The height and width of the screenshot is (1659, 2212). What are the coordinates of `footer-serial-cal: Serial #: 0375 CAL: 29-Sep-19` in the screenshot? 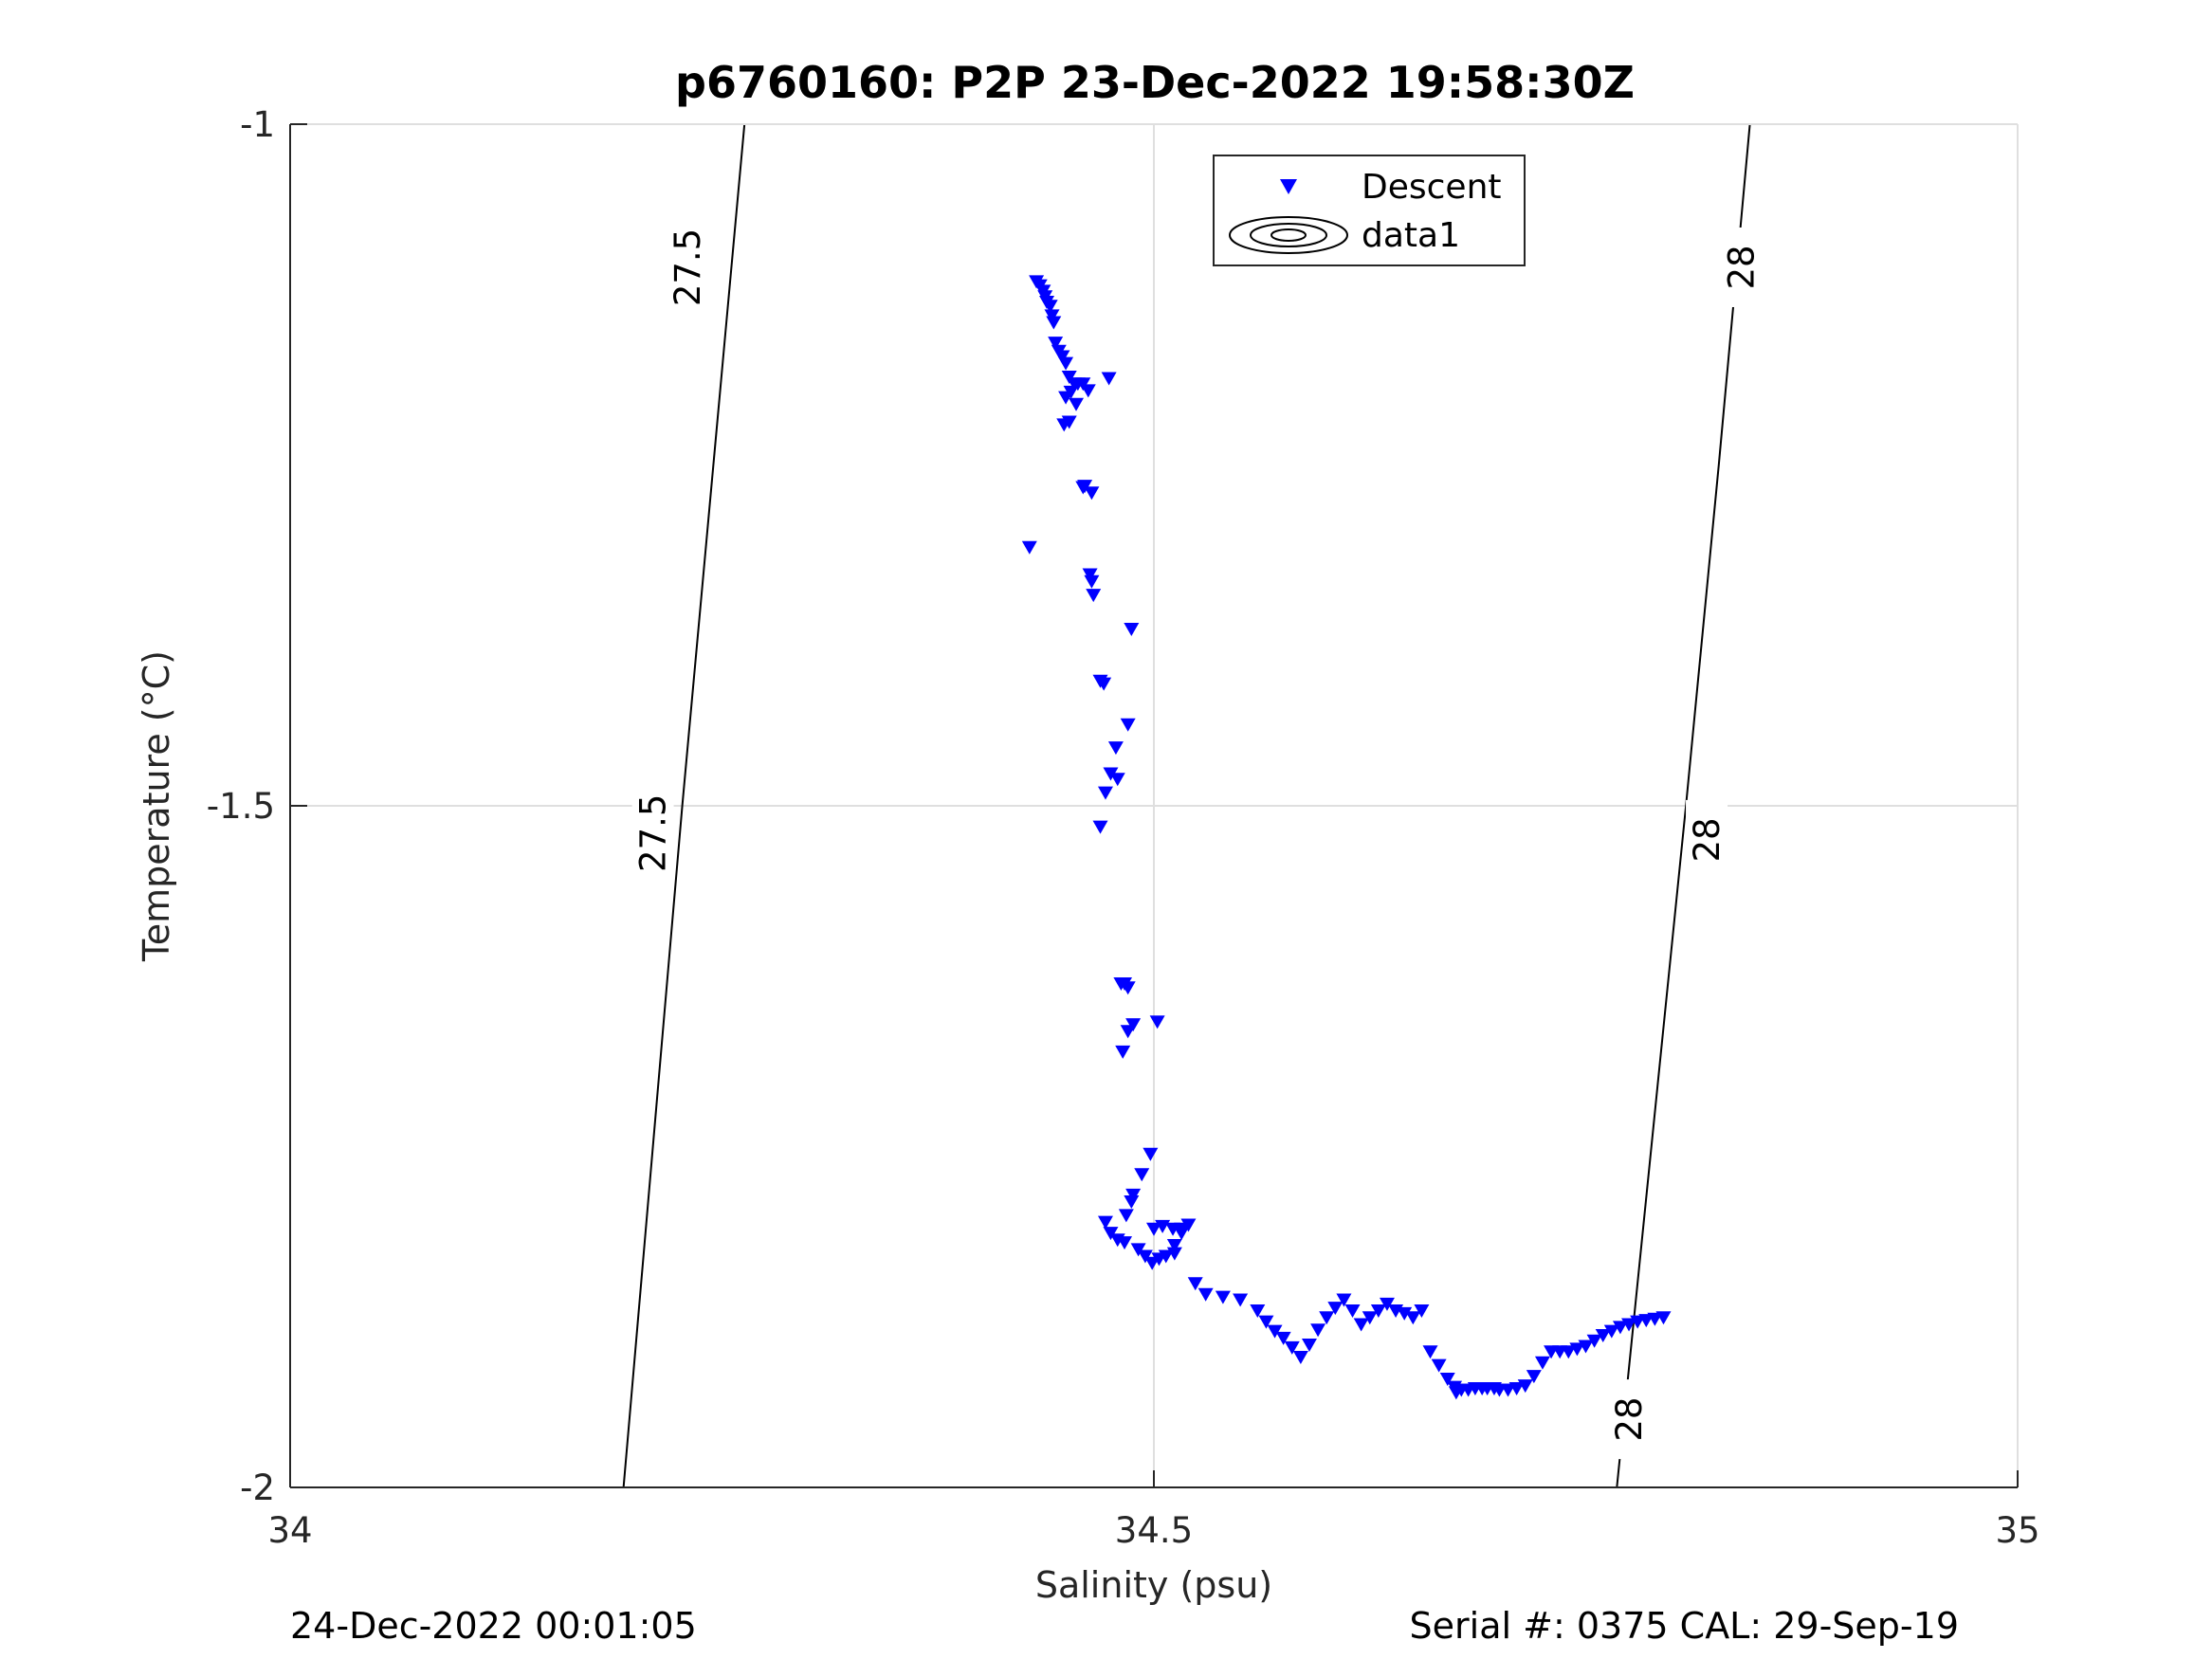 It's located at (1684, 1626).